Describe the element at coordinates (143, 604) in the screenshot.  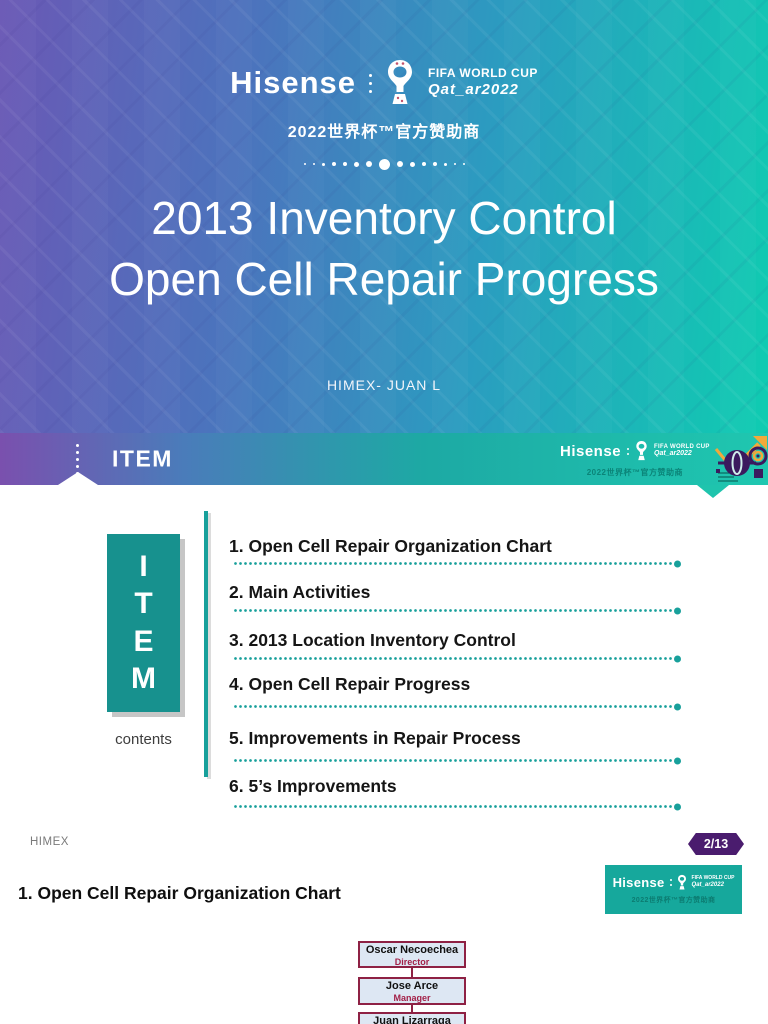
I see `item-letter: T` at that location.